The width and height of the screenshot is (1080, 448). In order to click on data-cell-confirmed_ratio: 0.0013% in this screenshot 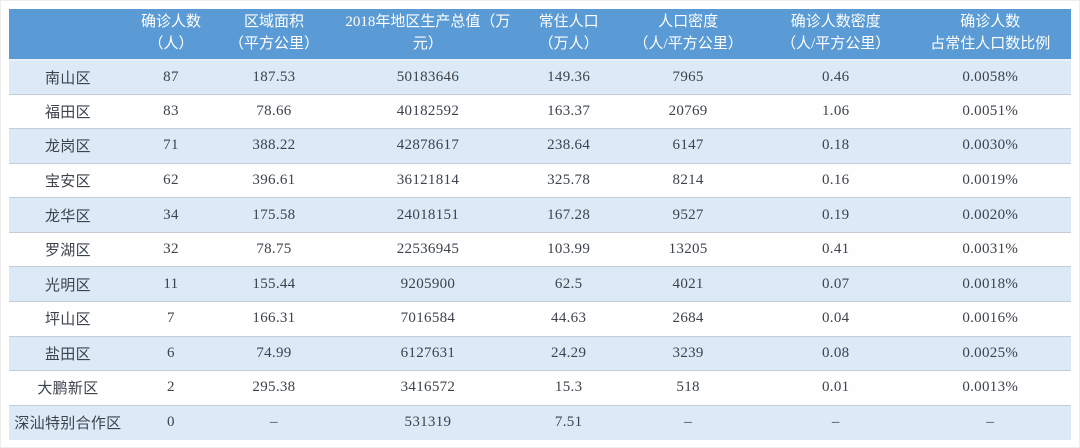, I will do `click(990, 388)`.